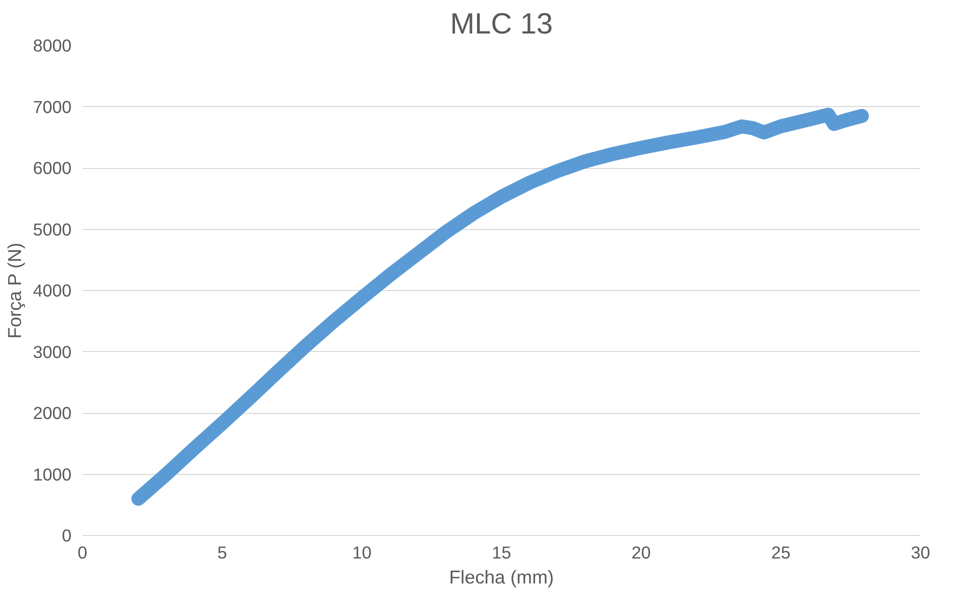 The image size is (960, 597). I want to click on x-tick-label: 25, so click(780, 552).